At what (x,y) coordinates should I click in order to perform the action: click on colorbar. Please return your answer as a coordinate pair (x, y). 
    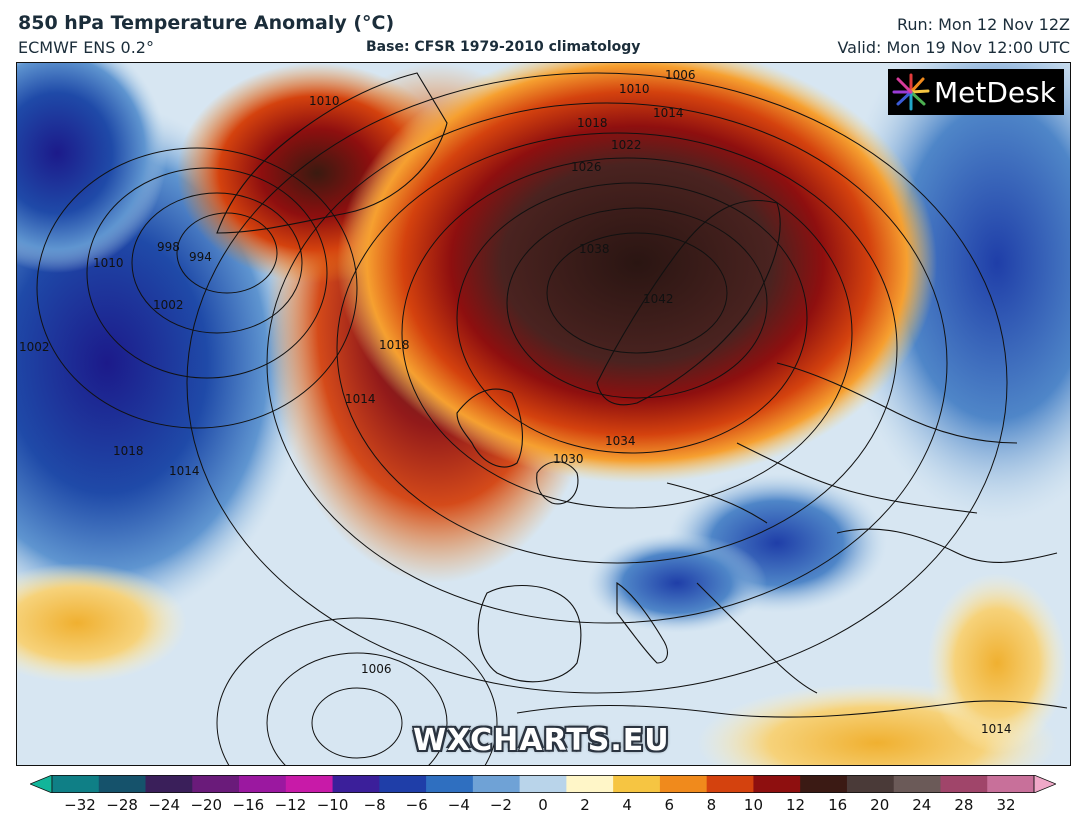
    Looking at the image, I should click on (543, 784).